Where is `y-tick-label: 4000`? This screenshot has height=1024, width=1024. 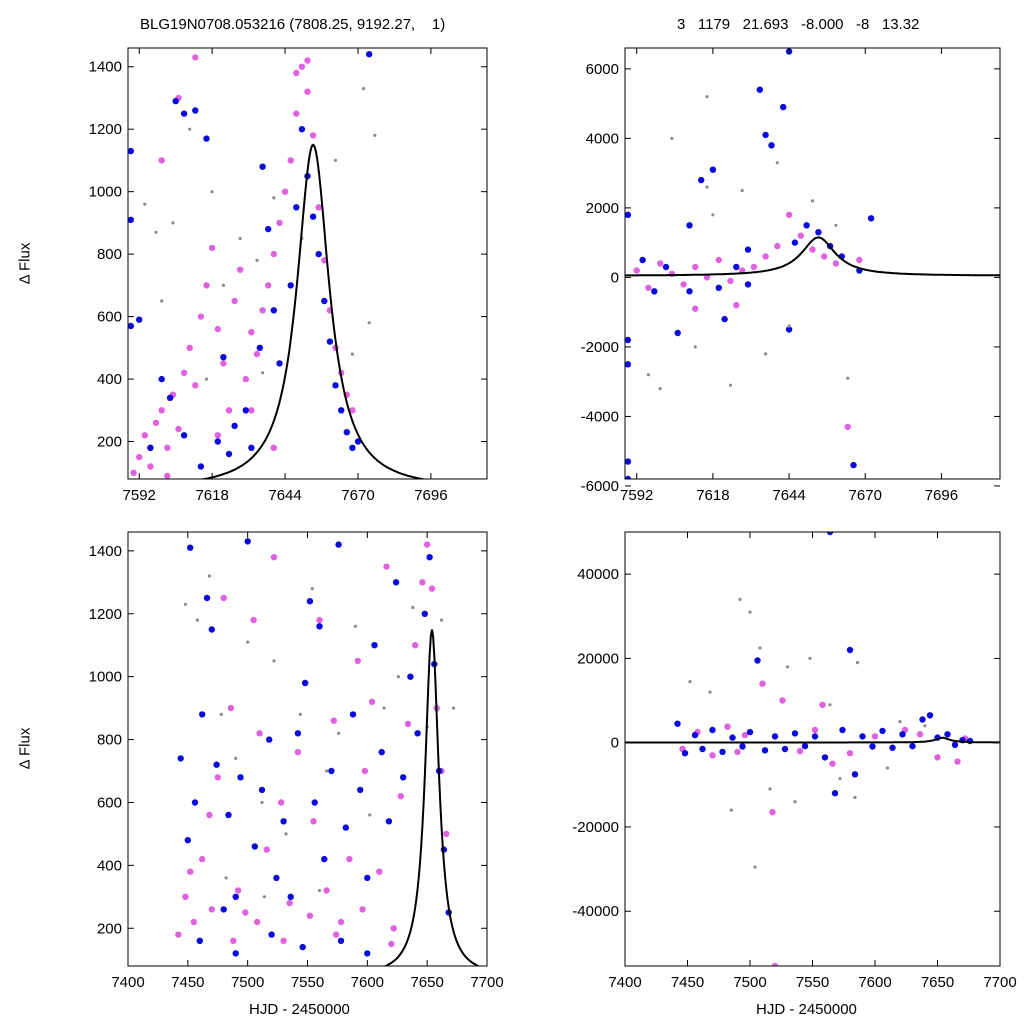 y-tick-label: 4000 is located at coordinates (602, 138).